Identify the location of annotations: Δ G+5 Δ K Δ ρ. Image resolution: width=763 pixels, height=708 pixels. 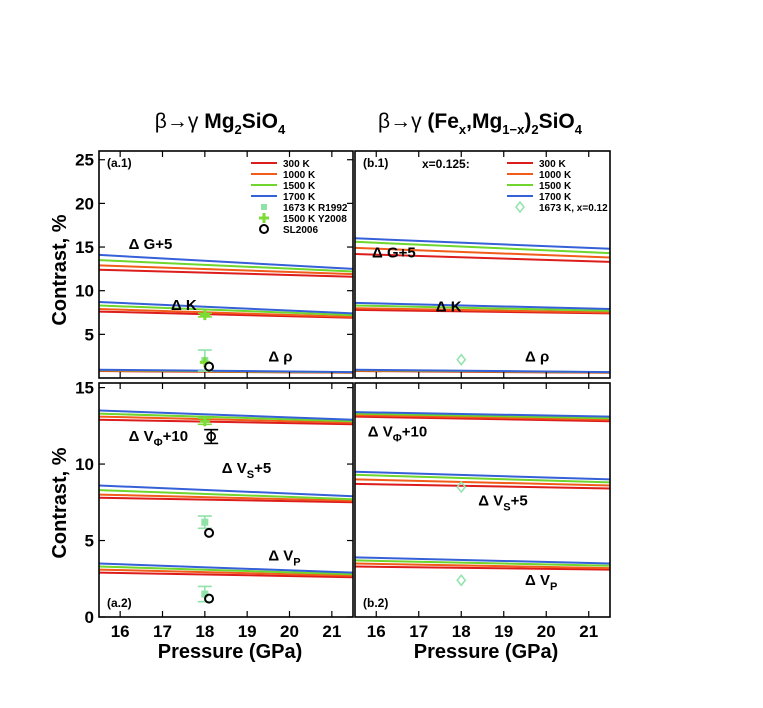
(211, 301).